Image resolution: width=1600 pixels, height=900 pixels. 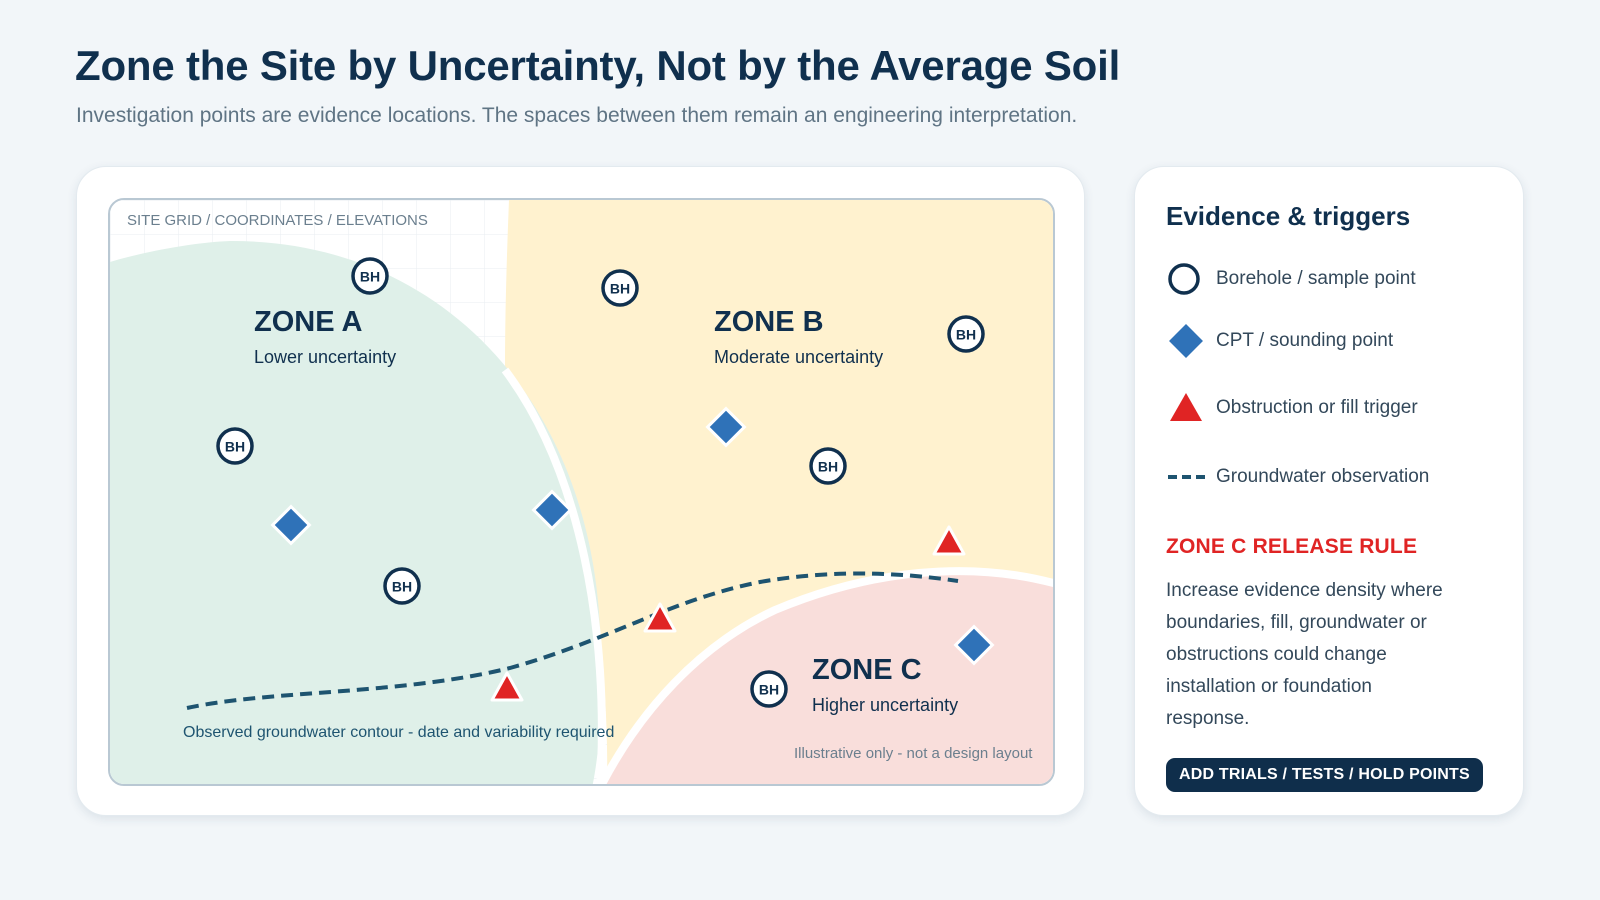 I want to click on legend-item-borehole: Borehole / sample point, so click(x=1336, y=279).